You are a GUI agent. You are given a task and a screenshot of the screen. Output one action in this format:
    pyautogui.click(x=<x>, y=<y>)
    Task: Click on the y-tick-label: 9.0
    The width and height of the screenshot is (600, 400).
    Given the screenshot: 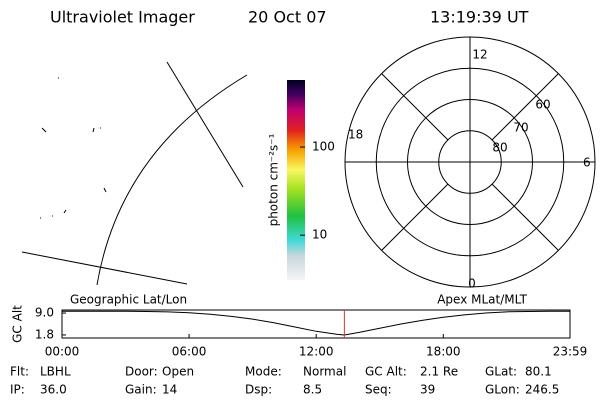 What is the action you would take?
    pyautogui.click(x=44, y=313)
    